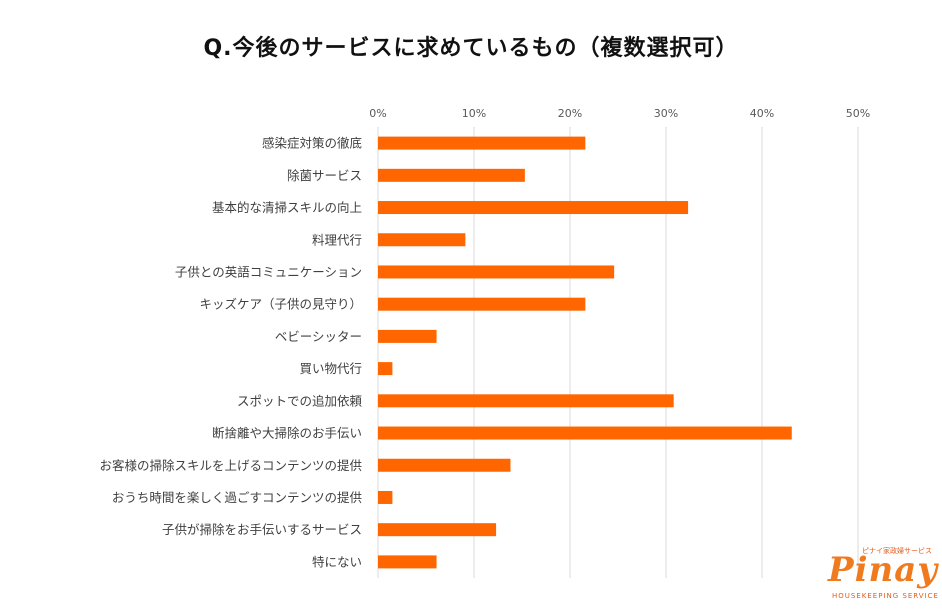  I want to click on x-tick-label: 0%, so click(377, 113).